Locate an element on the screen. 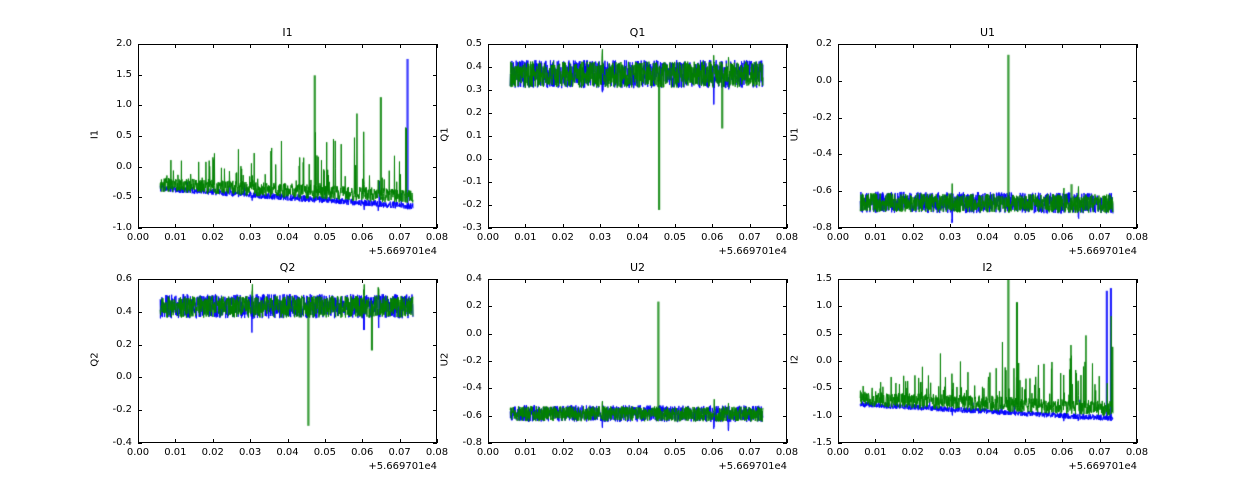 This screenshot has height=500, width=1250. y-tick-label: -0.6 is located at coordinates (472, 415).